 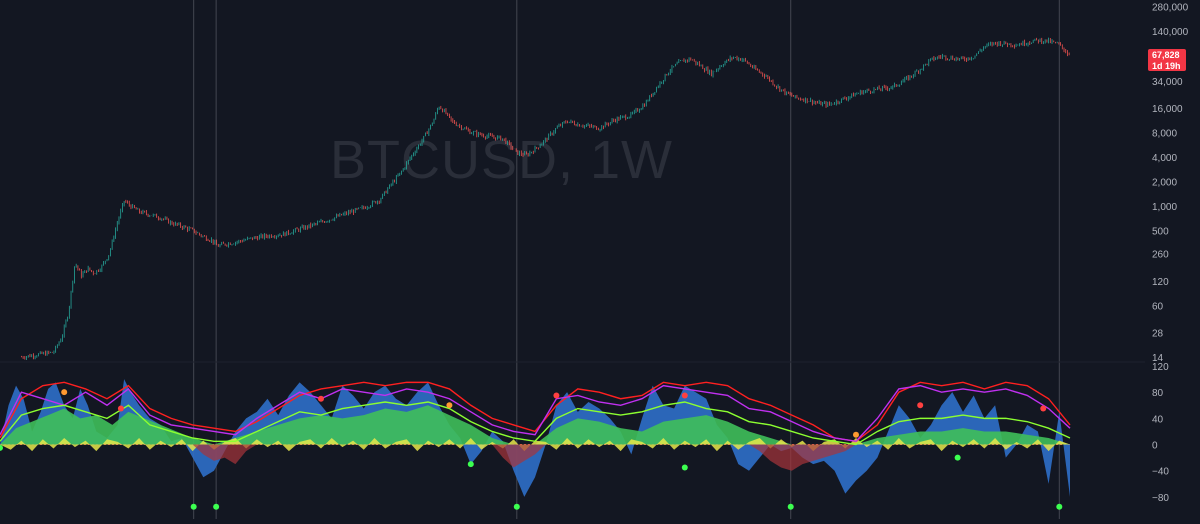 What do you see at coordinates (1166, 66) in the screenshot?
I see `last-price-countdown: 1d 19h` at bounding box center [1166, 66].